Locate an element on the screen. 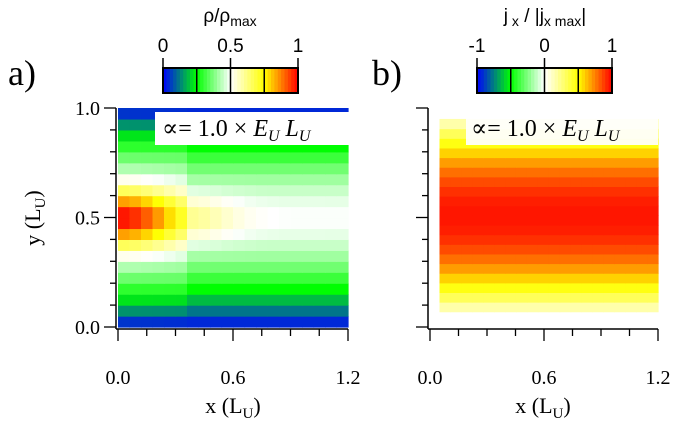 The width and height of the screenshot is (686, 423). panel-b-label: b) is located at coordinates (387, 73).